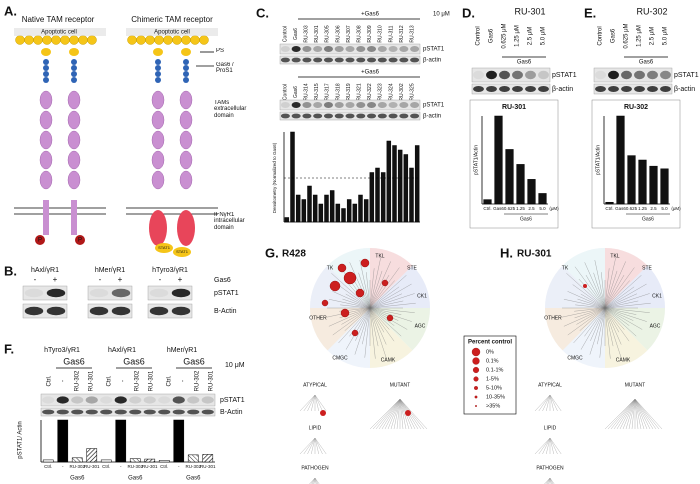  What do you see at coordinates (476, 388) in the screenshot?
I see `legend-marker` at bounding box center [476, 388].